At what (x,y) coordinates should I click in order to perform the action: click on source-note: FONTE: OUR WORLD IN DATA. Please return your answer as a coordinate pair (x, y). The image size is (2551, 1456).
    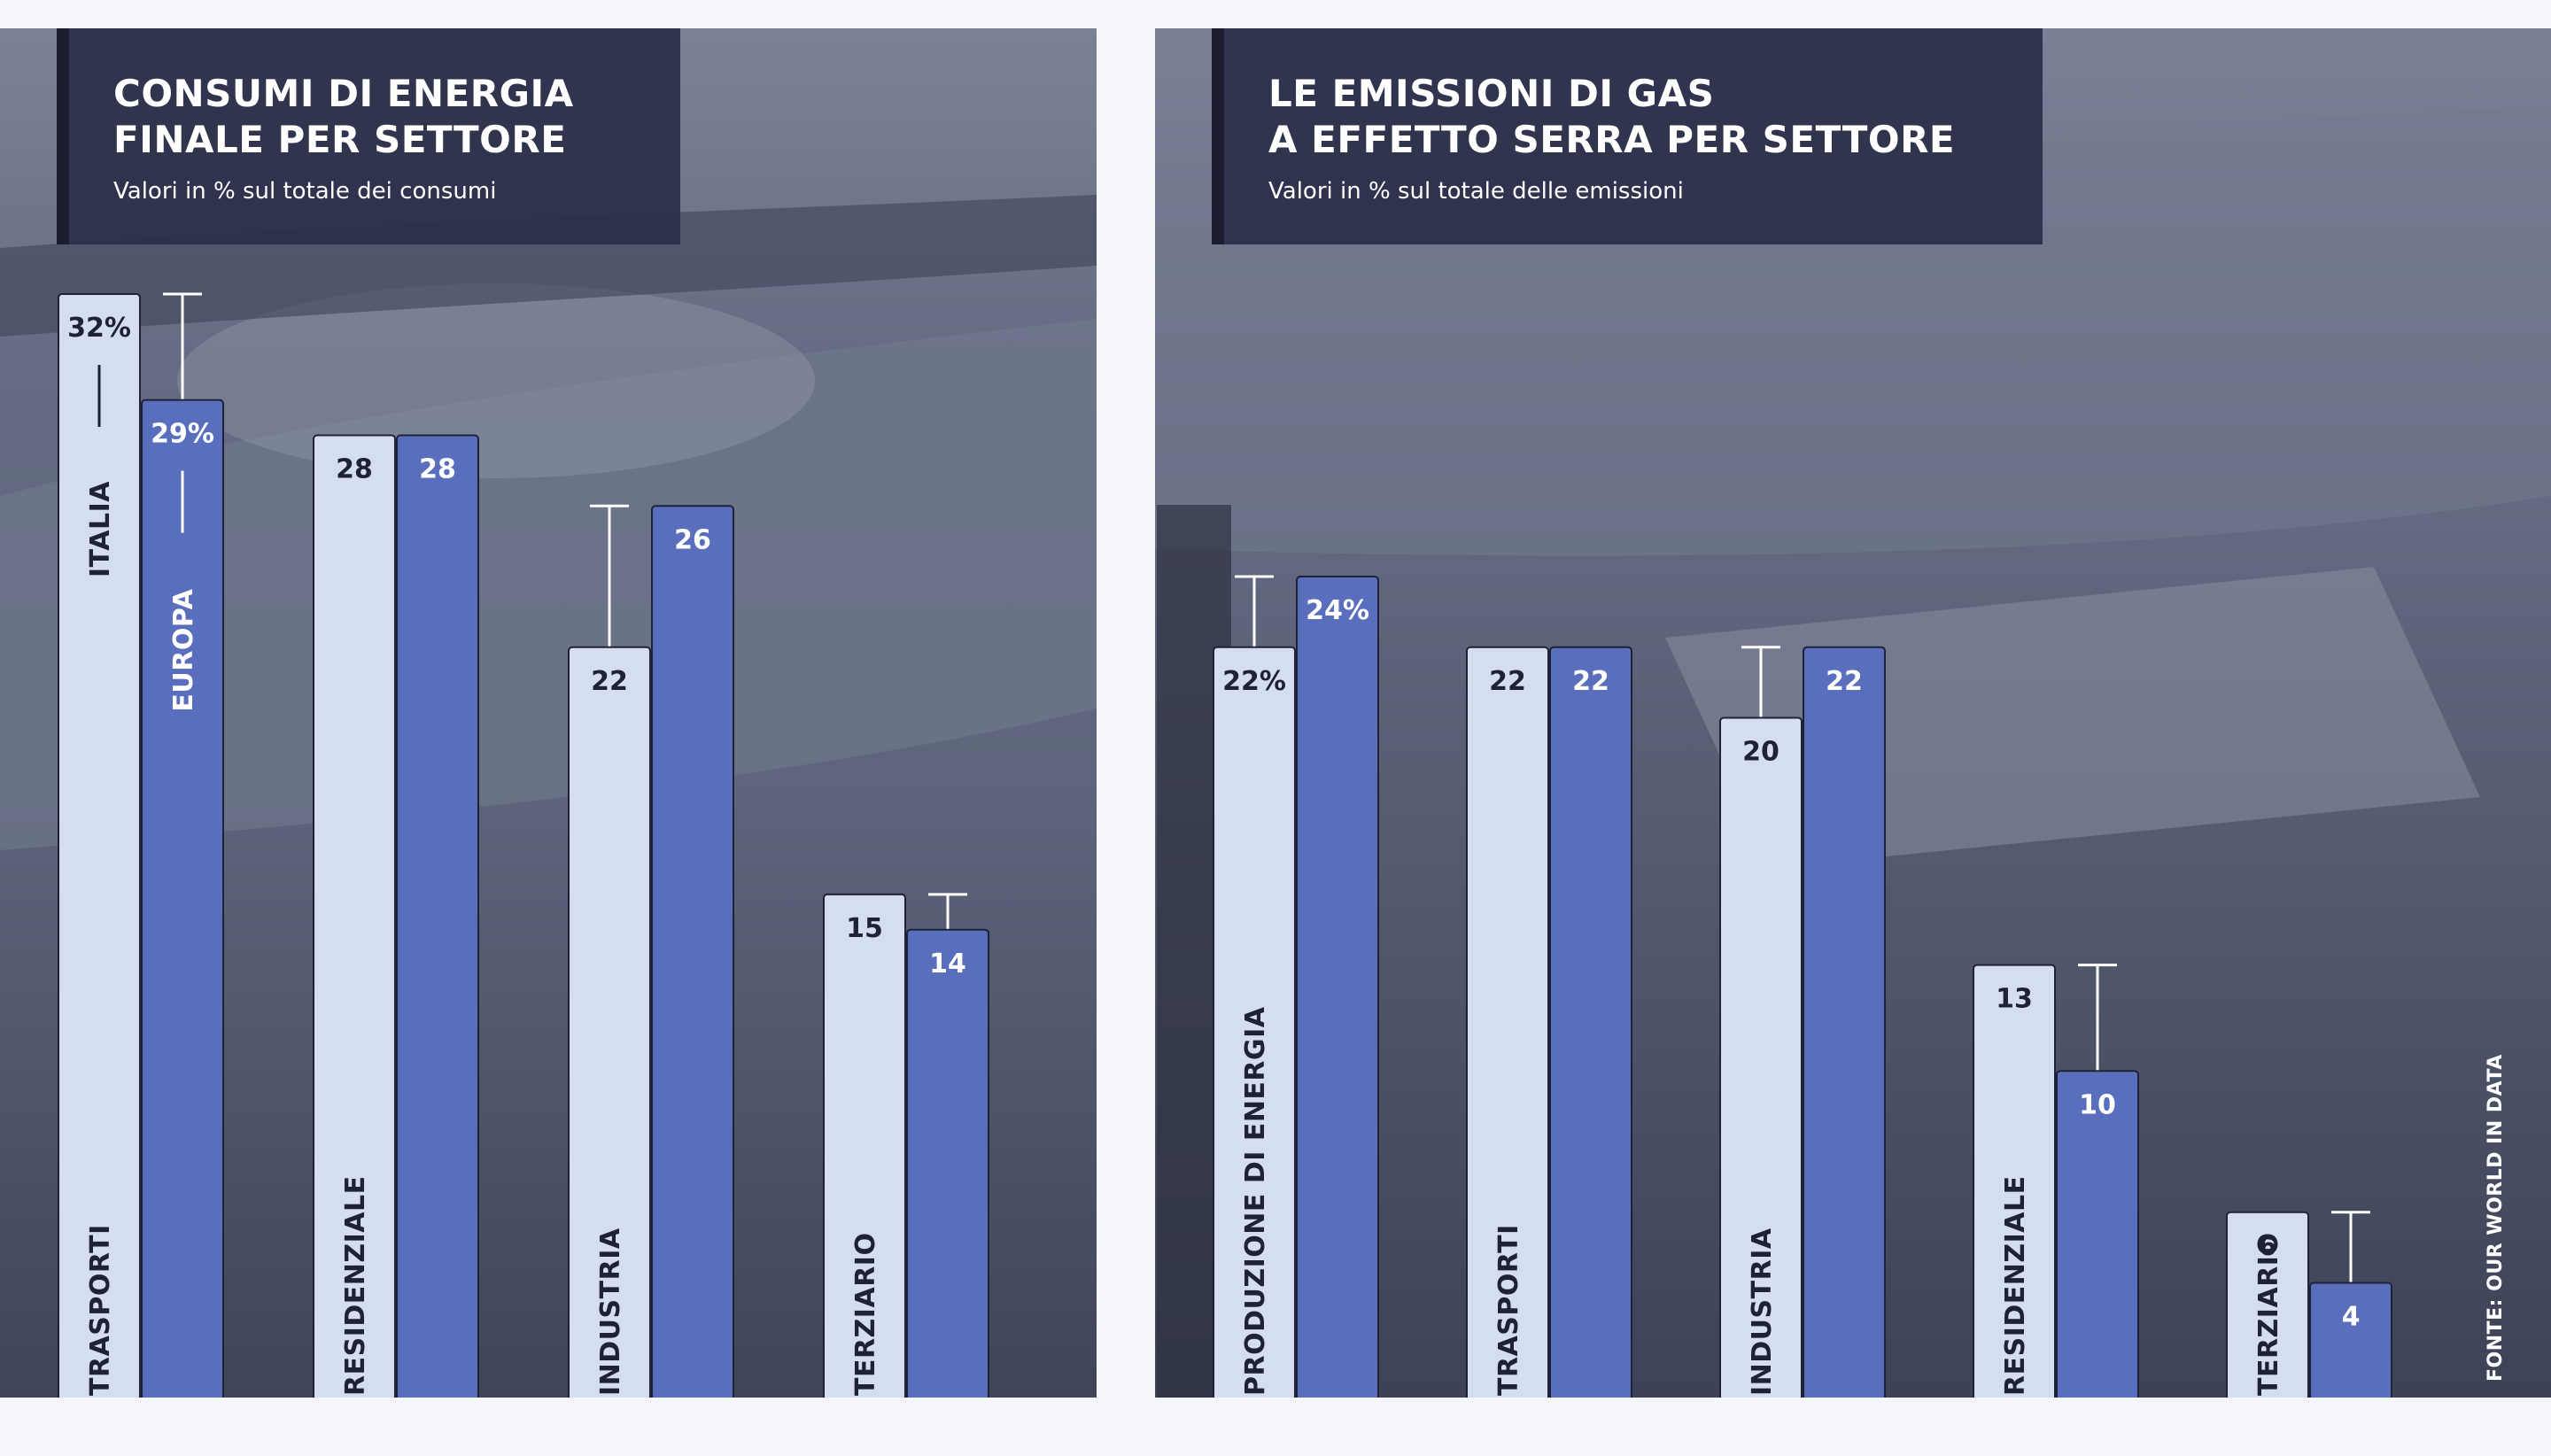
    Looking at the image, I should click on (2496, 1218).